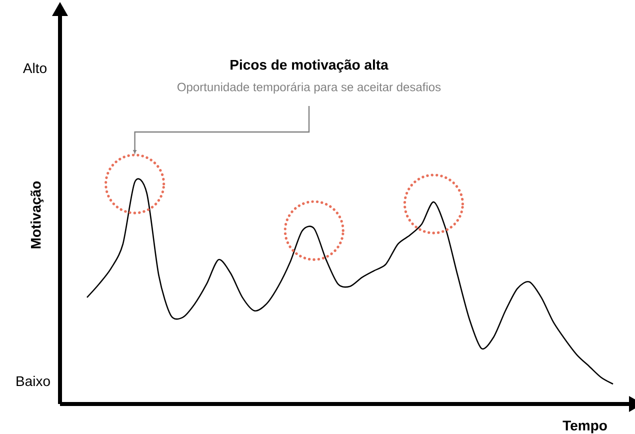  What do you see at coordinates (309, 88) in the screenshot?
I see `text: Oportunidade temporária para se aceitar desafios` at bounding box center [309, 88].